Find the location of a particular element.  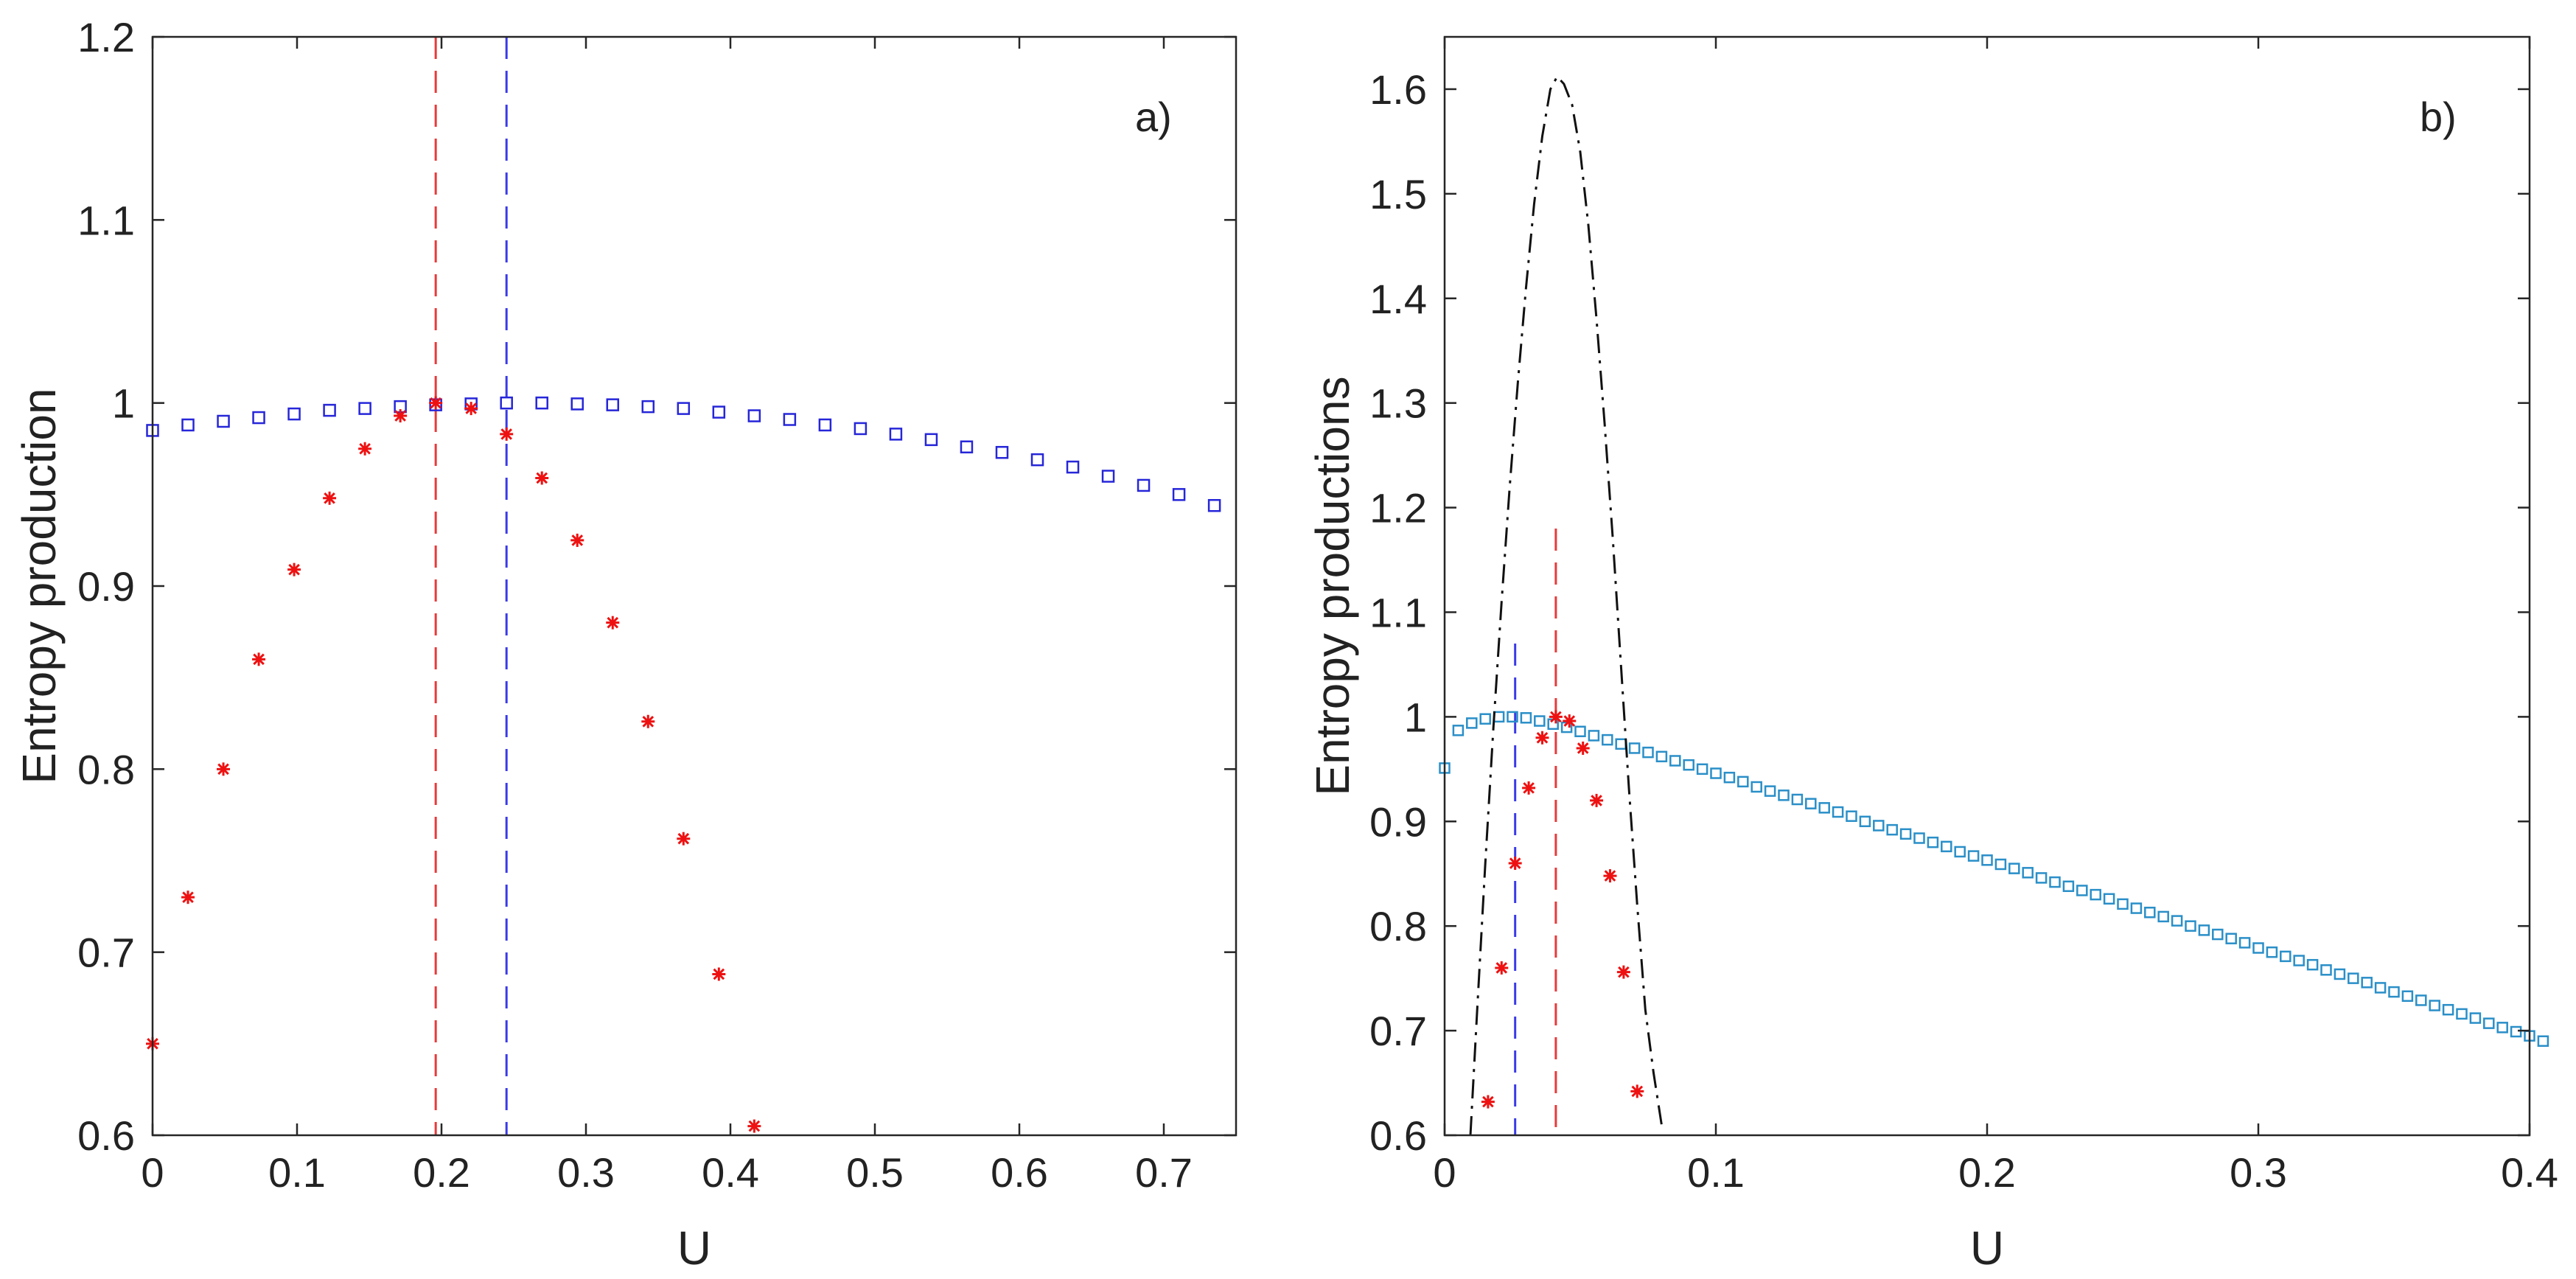

panel-b-ytick-label: 1.2 is located at coordinates (1398, 509).